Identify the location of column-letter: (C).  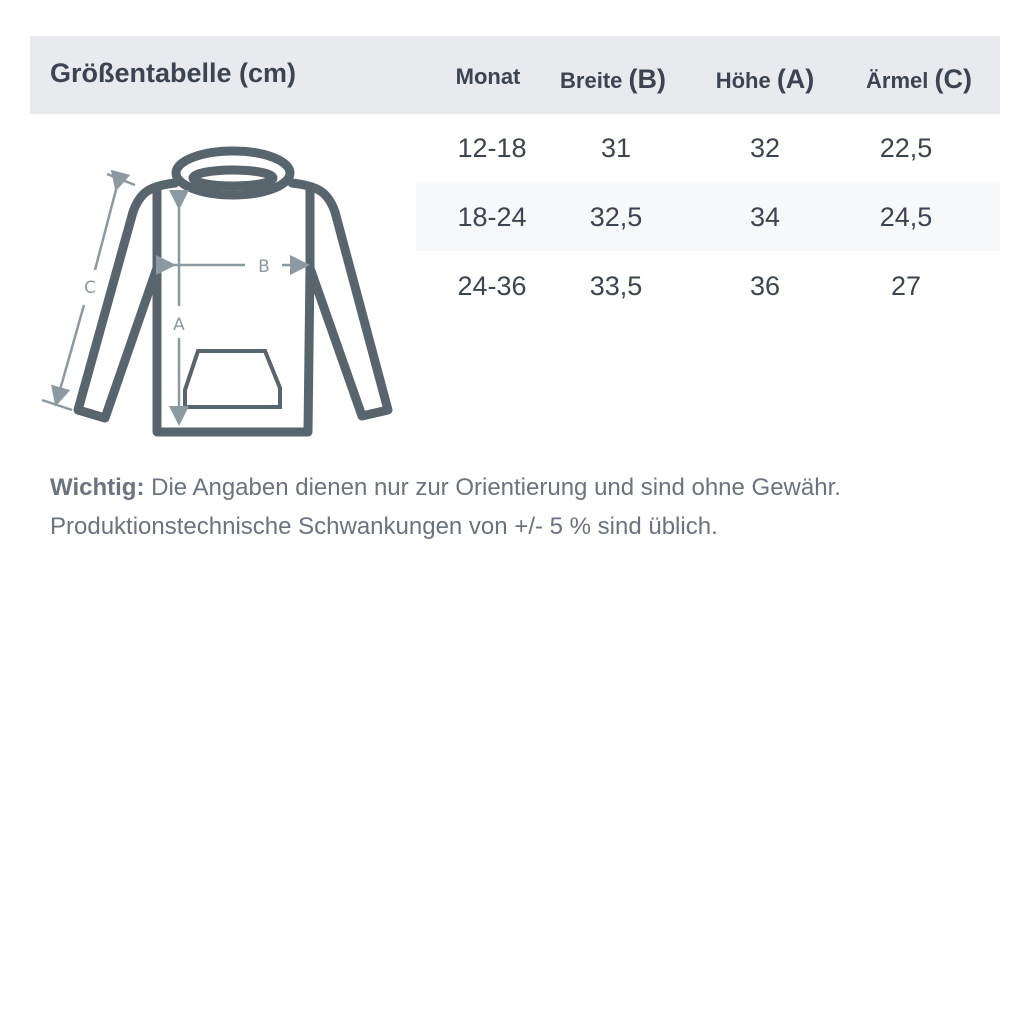
(953, 79).